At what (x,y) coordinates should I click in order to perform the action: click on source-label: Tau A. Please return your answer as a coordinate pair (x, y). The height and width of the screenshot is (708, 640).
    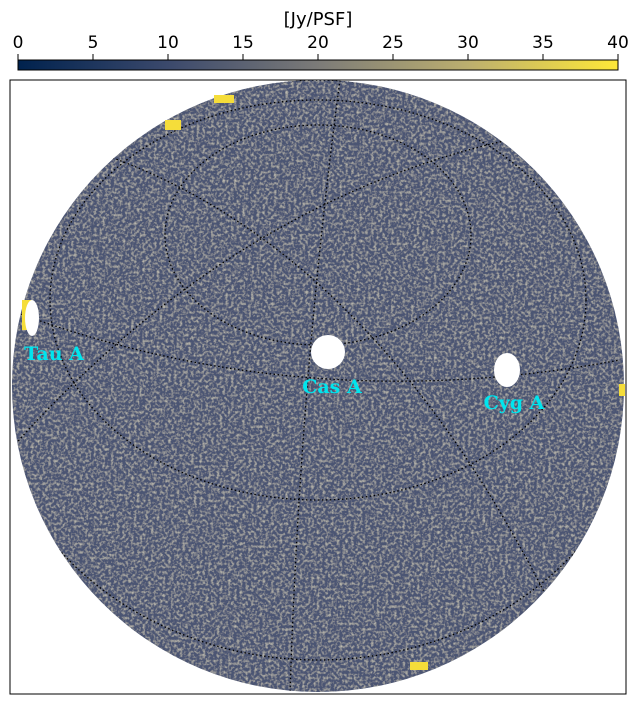
    Looking at the image, I should click on (54, 354).